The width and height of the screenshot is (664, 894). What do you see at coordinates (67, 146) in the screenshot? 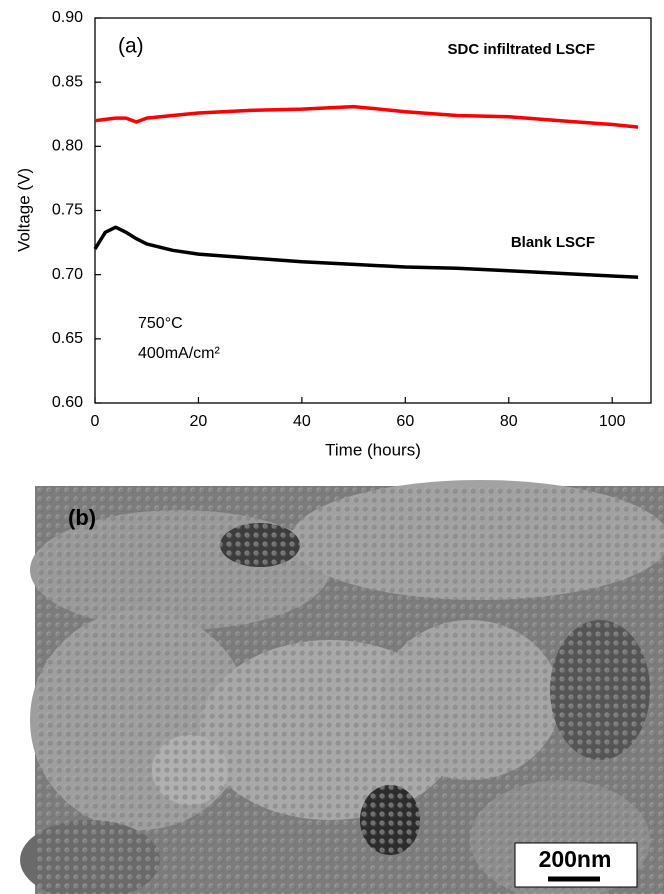
I see `y-tick-label: 0.80` at bounding box center [67, 146].